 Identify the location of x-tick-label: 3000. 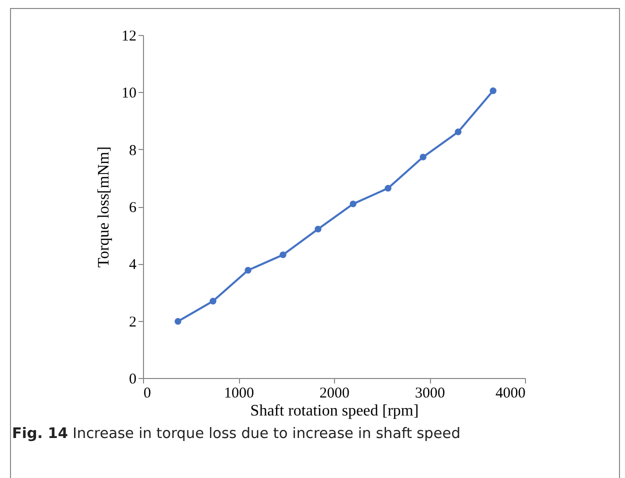
(430, 394).